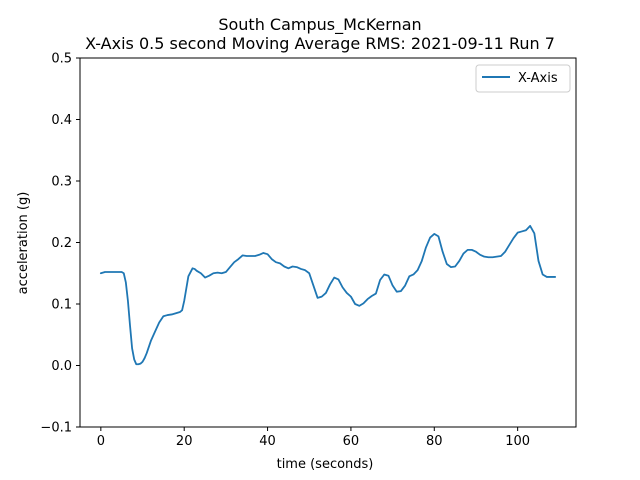 This screenshot has width=640, height=480. Describe the element at coordinates (61, 120) in the screenshot. I see `y-tick-label: 0.4` at that location.